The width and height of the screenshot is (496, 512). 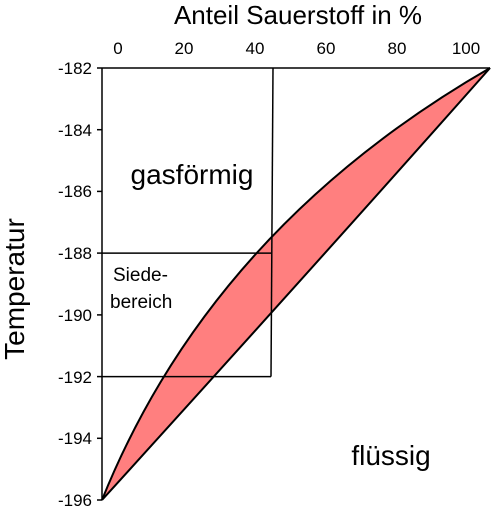 What do you see at coordinates (466, 48) in the screenshot?
I see `x-tick-label: 100` at bounding box center [466, 48].